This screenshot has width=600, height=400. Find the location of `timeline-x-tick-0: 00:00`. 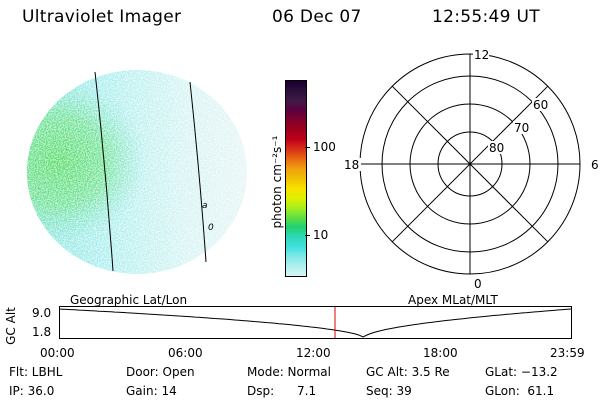

timeline-x-tick-0: 00:00 is located at coordinates (57, 353).